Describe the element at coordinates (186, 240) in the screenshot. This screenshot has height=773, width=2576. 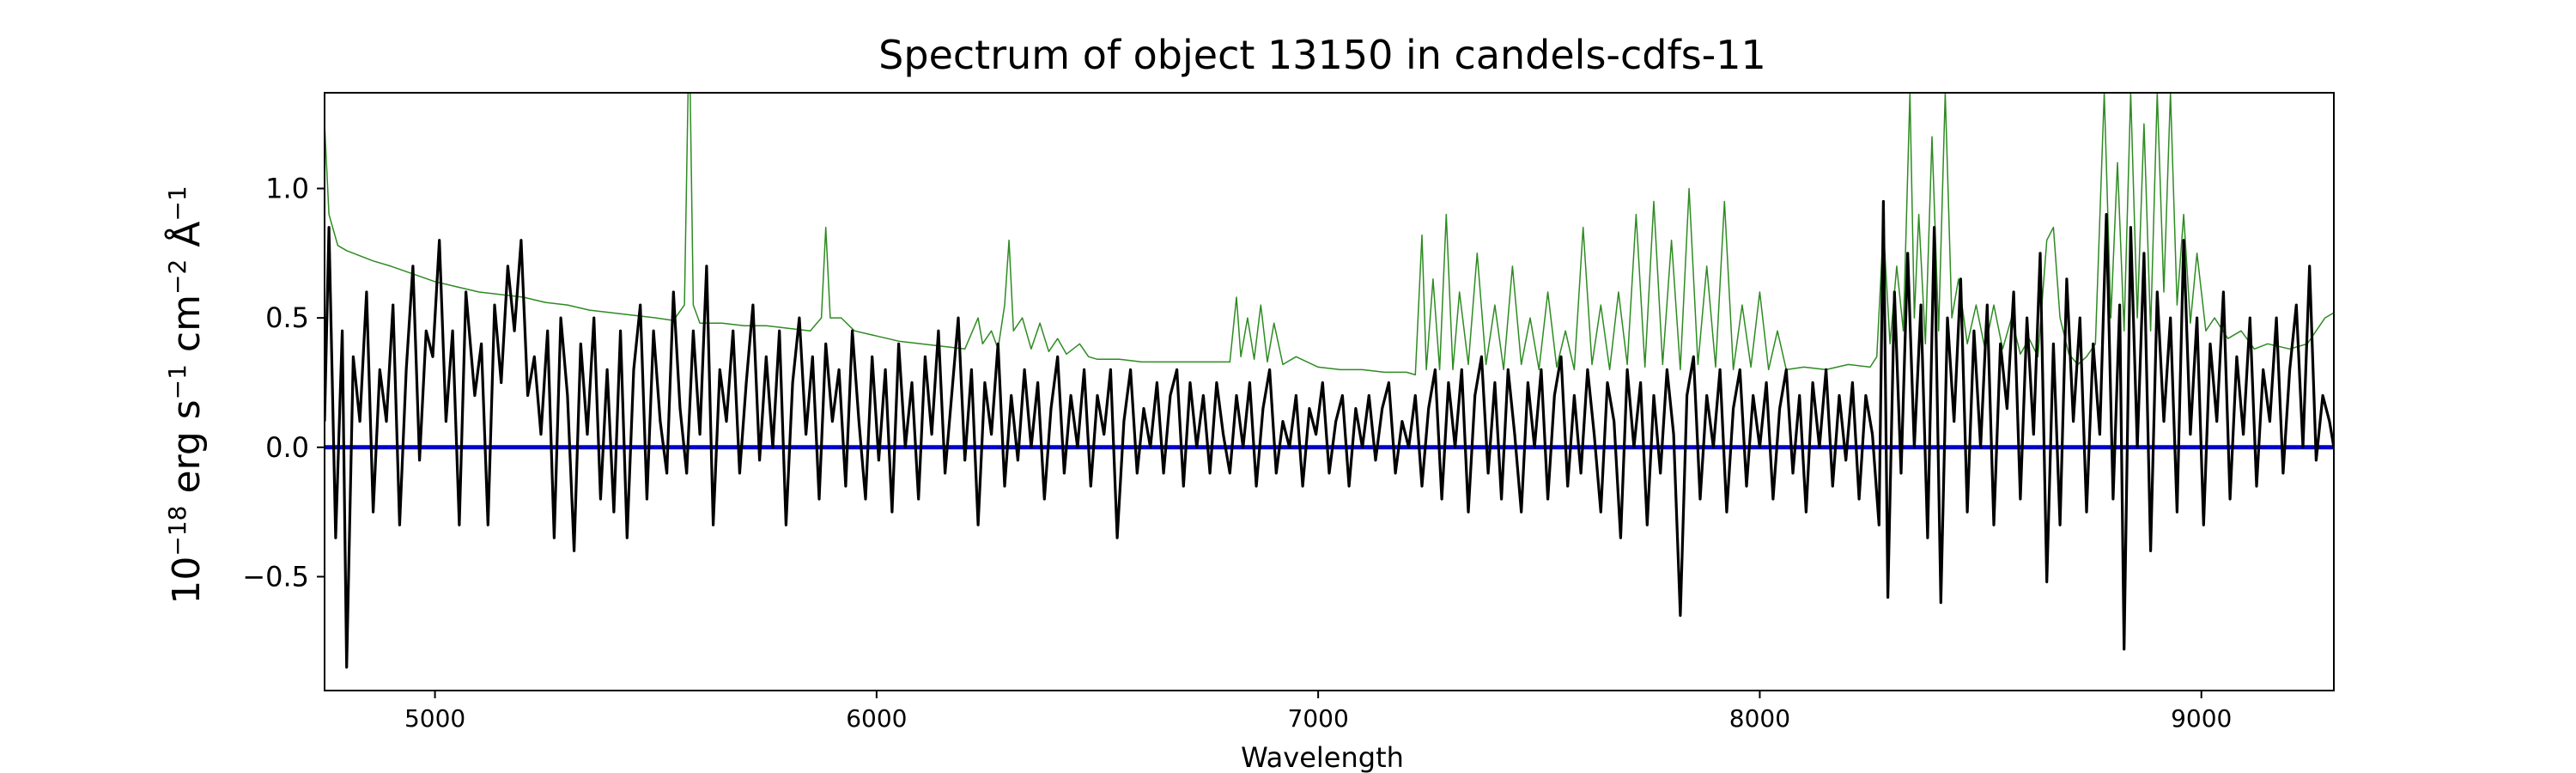
I see `y-label-unit3: Å` at that location.